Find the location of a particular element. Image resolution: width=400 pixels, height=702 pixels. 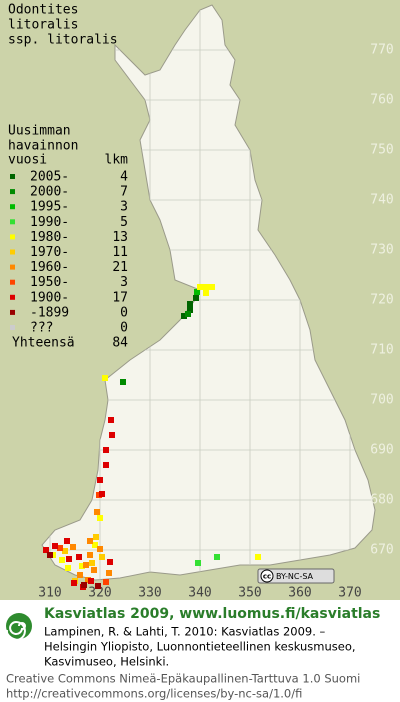

legend-label: 1990- is located at coordinates (49, 222).